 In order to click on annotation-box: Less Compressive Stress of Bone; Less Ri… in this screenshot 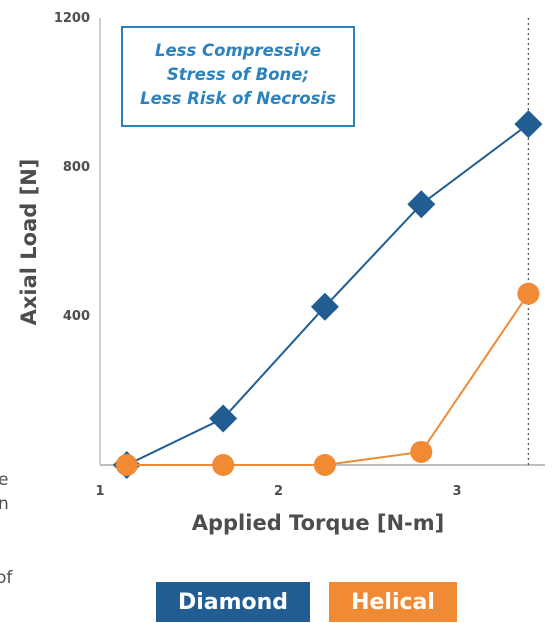, I will do `click(238, 76)`.